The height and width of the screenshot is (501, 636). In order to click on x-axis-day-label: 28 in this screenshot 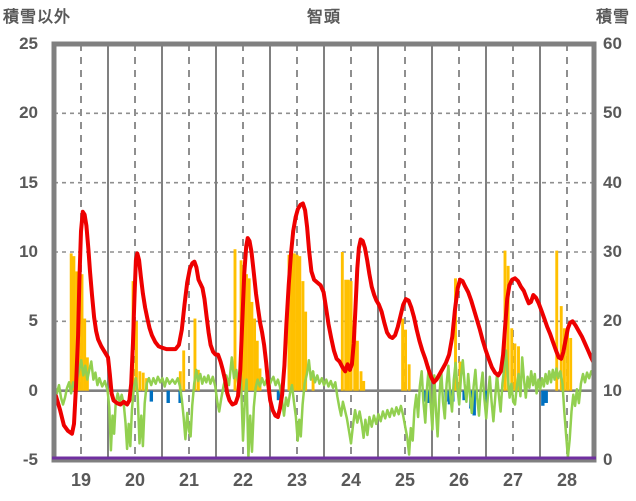, I will do `click(567, 480)`.